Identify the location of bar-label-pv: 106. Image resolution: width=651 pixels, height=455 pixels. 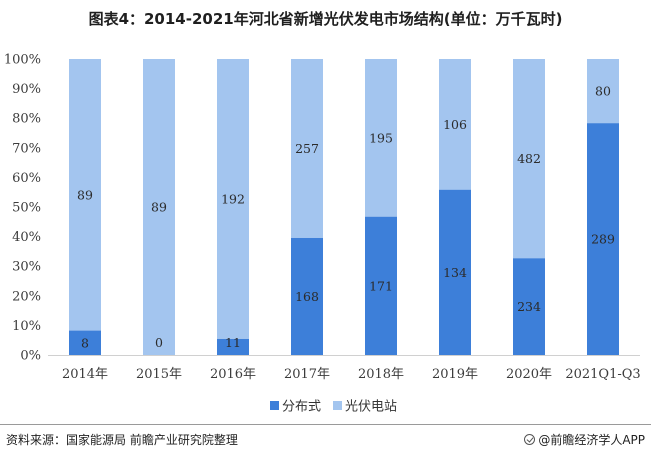
(455, 124).